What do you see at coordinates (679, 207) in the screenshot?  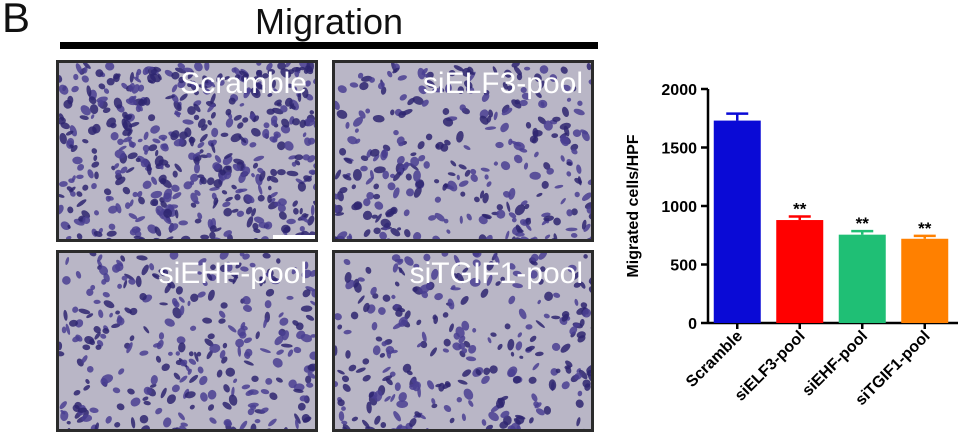 I see `y-tick-label: 1000` at bounding box center [679, 207].